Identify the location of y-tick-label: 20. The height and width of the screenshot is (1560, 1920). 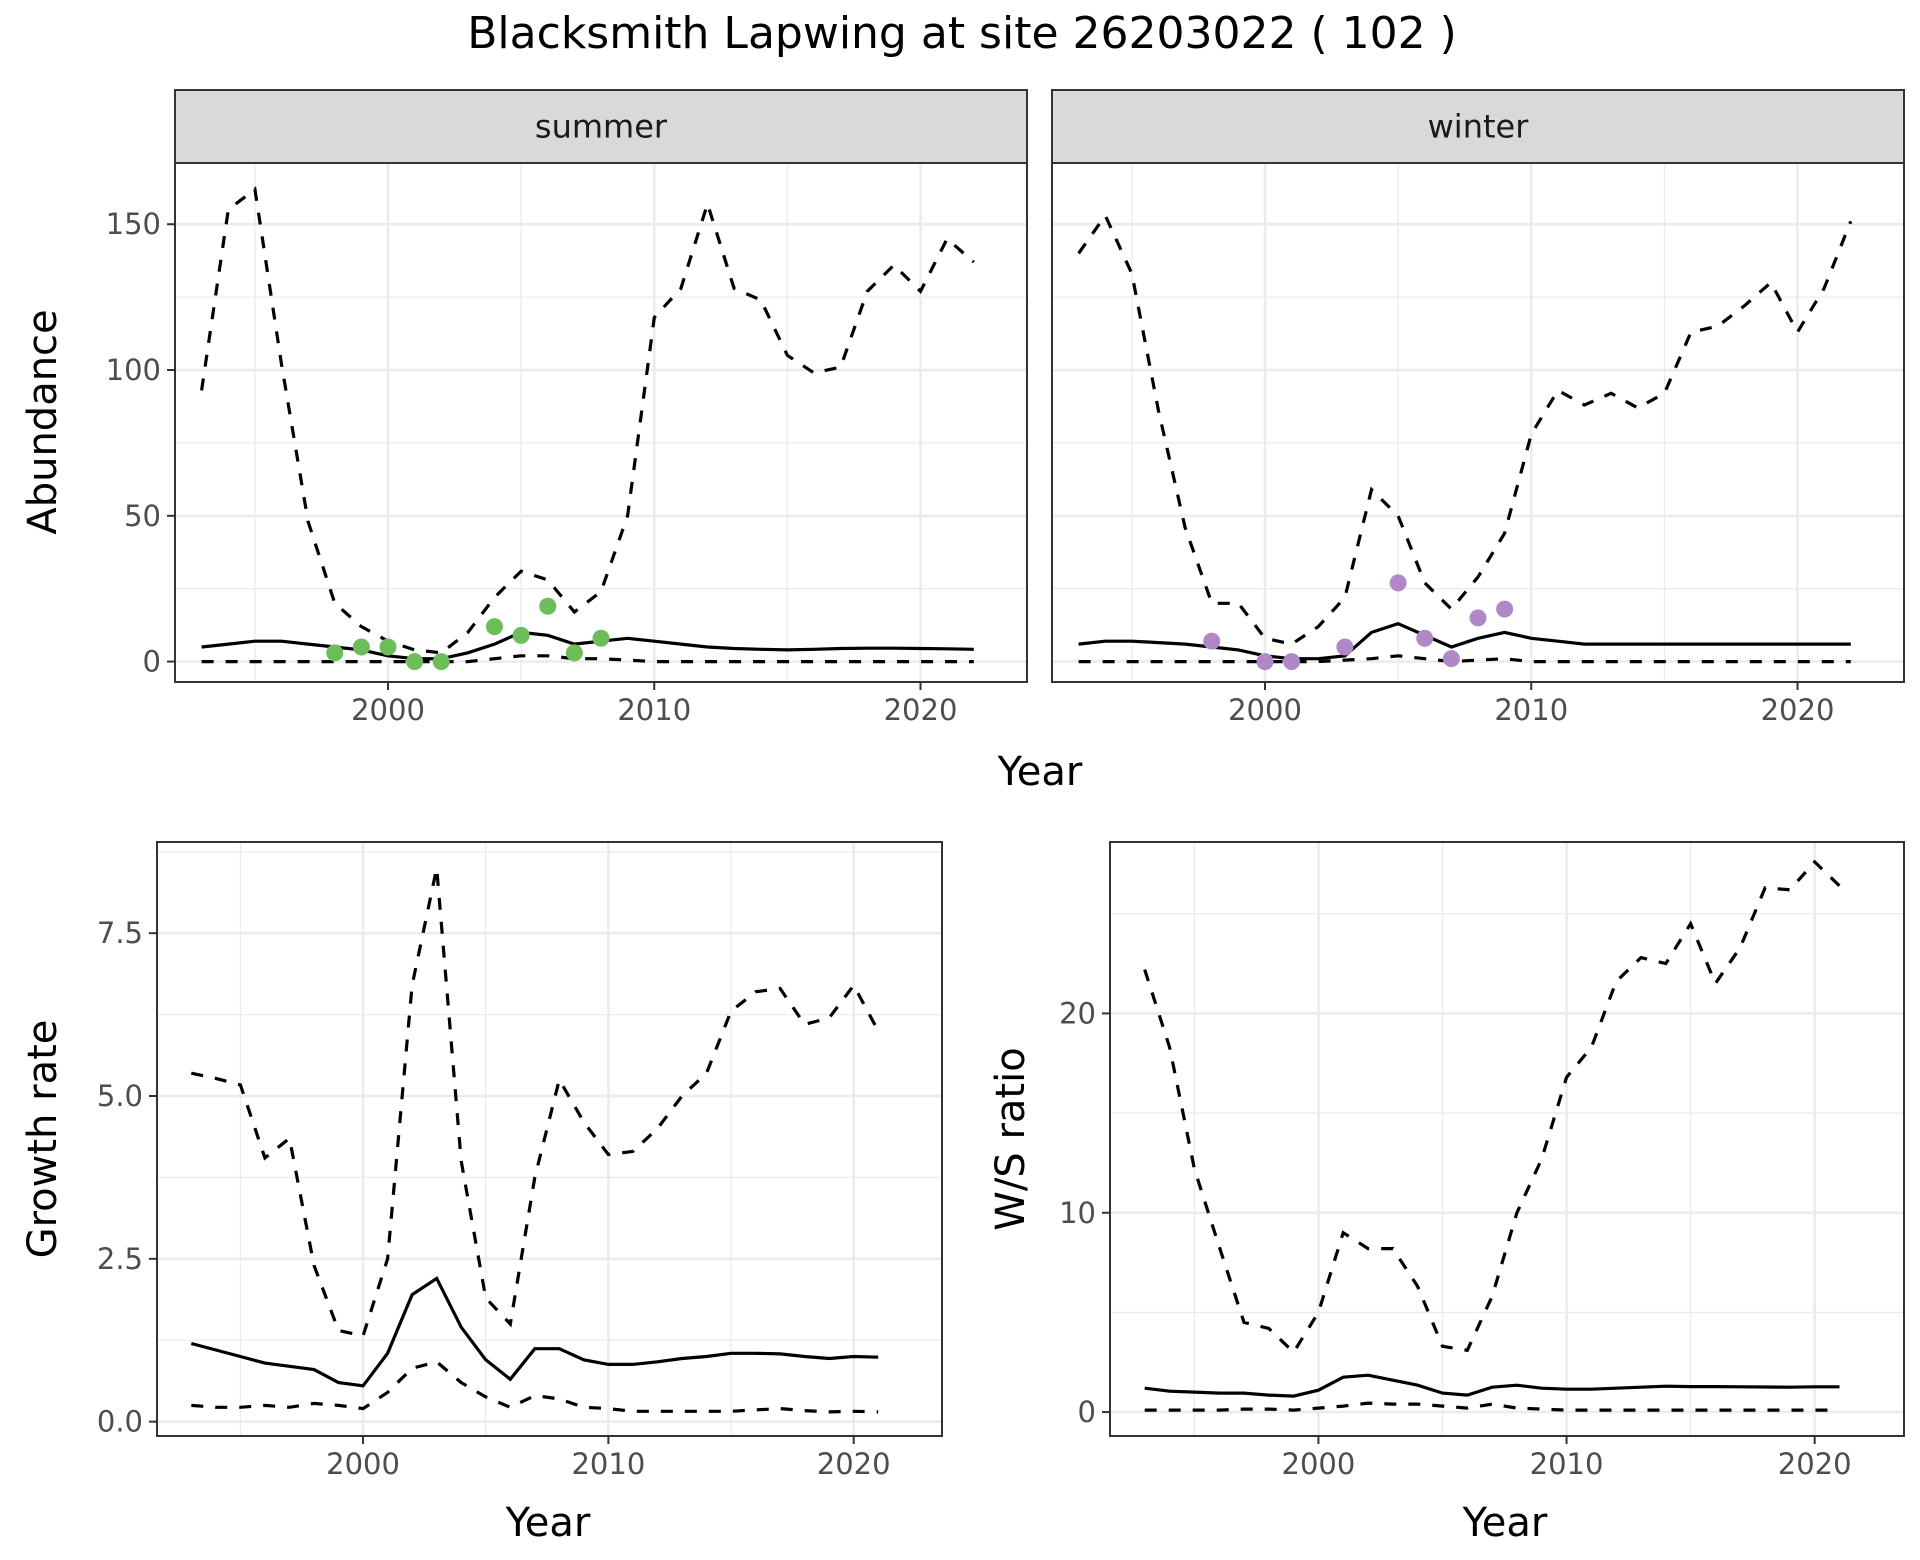
(1077, 1013).